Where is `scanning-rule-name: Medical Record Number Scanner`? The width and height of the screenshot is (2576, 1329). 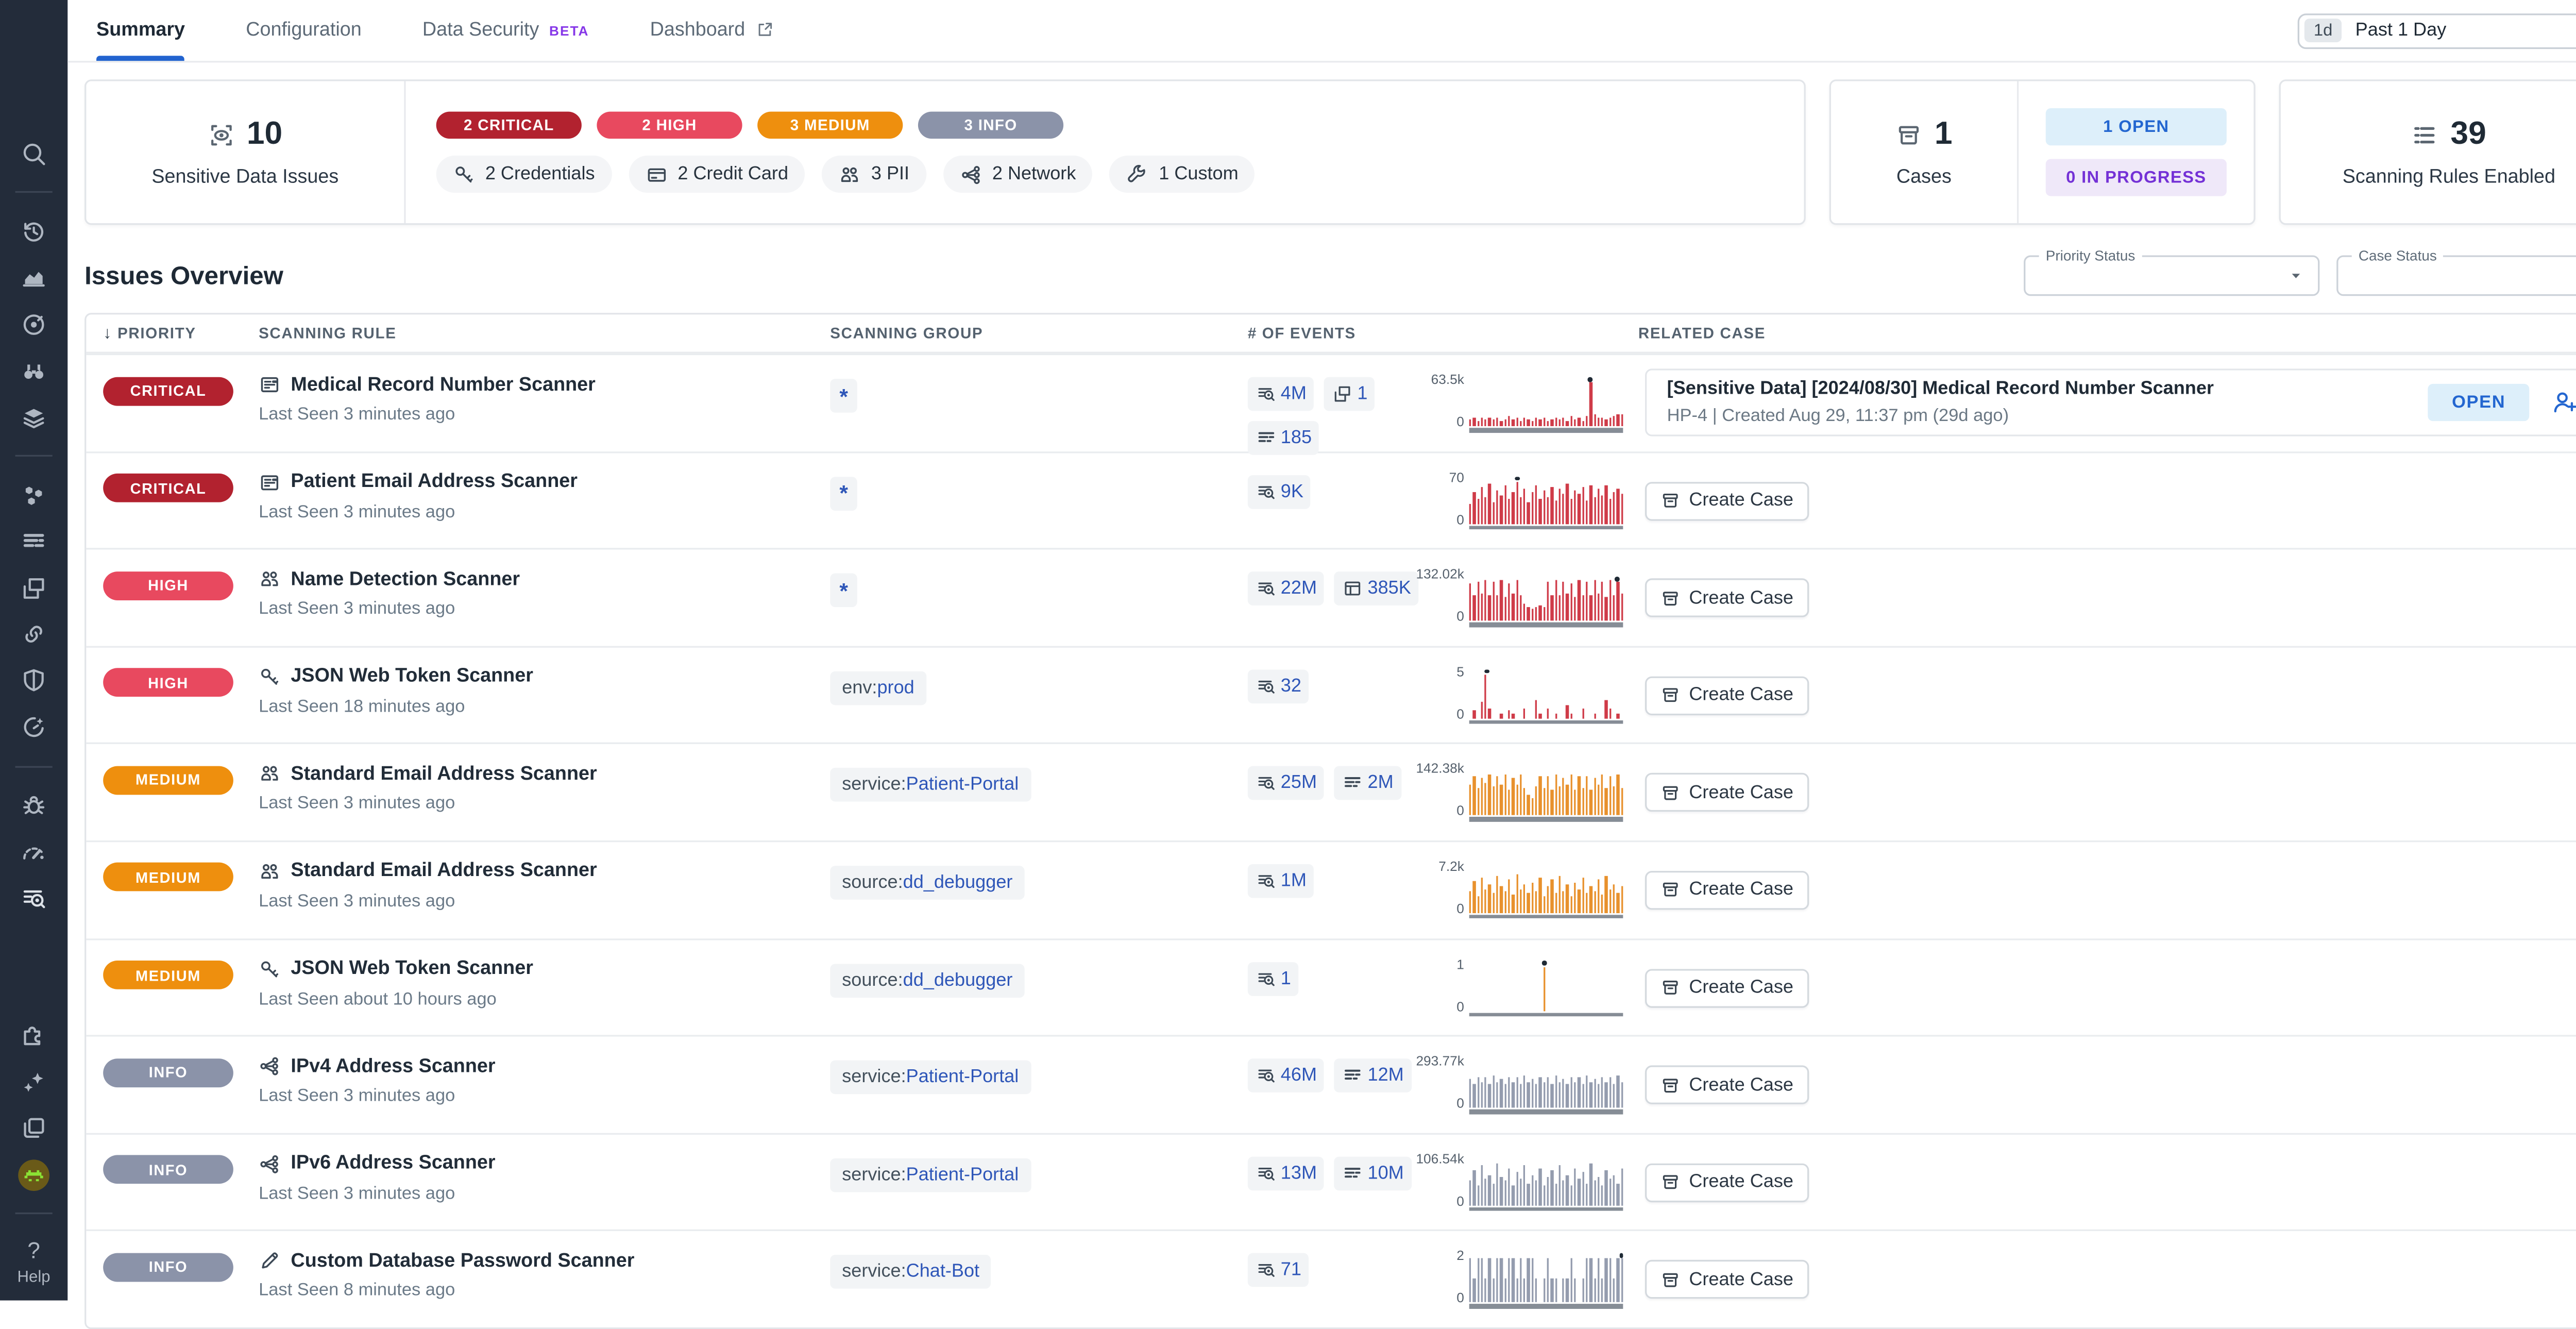 scanning-rule-name: Medical Record Number Scanner is located at coordinates (443, 384).